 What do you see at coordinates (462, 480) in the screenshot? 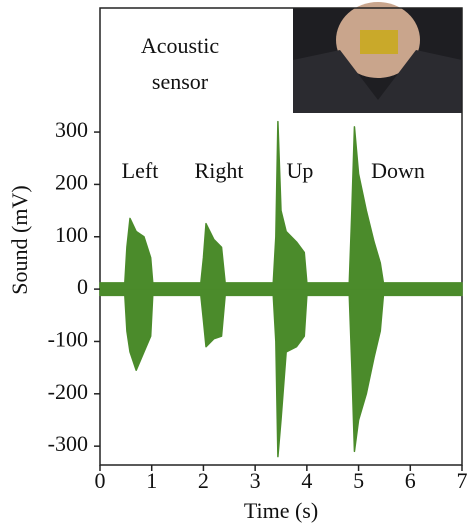
I see `x-tick-label: 7` at bounding box center [462, 480].